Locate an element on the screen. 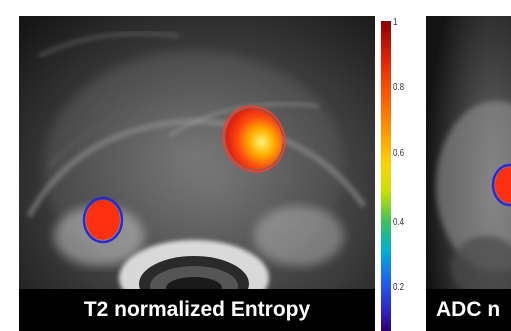 This screenshot has height=331, width=511. adc-roi-hotspot is located at coordinates (501, 185).